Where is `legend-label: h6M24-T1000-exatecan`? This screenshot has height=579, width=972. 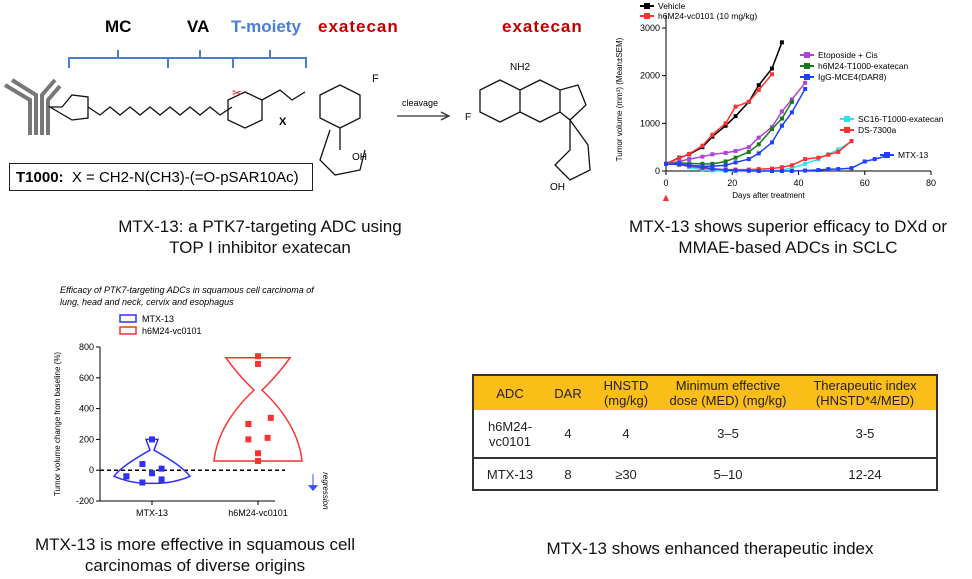 legend-label: h6M24-T1000-exatecan is located at coordinates (863, 66).